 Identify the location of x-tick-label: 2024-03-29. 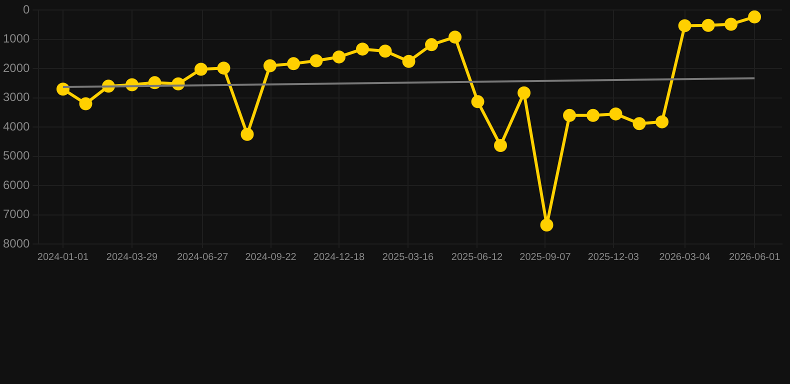
(132, 257).